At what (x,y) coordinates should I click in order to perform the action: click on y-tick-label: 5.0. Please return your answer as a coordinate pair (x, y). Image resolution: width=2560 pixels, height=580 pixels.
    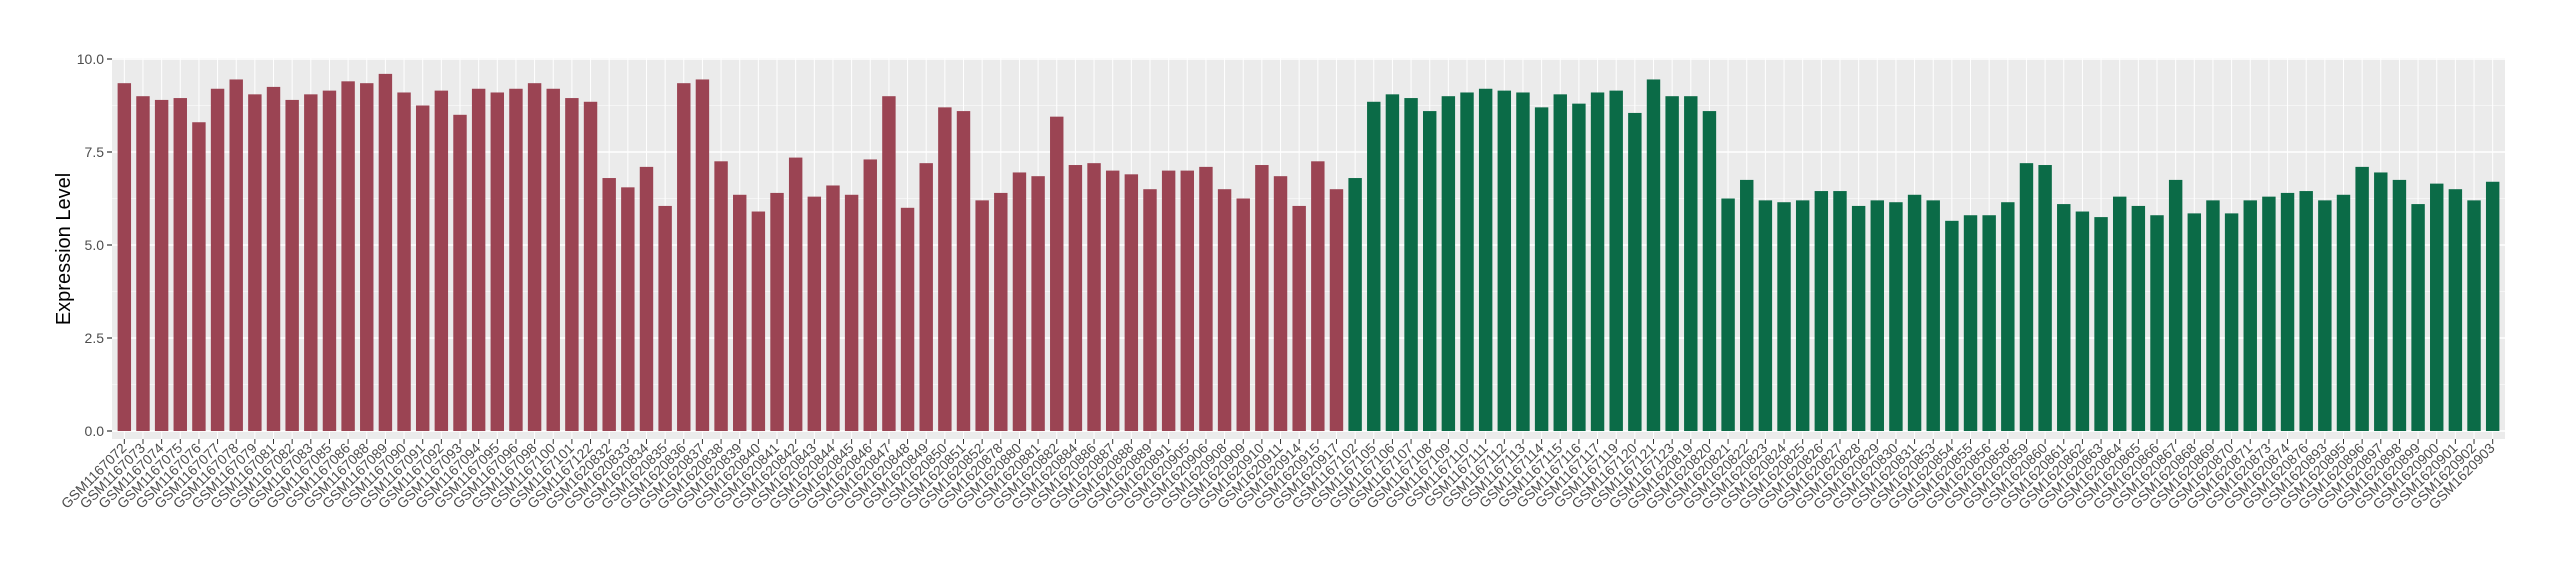
    Looking at the image, I should click on (95, 245).